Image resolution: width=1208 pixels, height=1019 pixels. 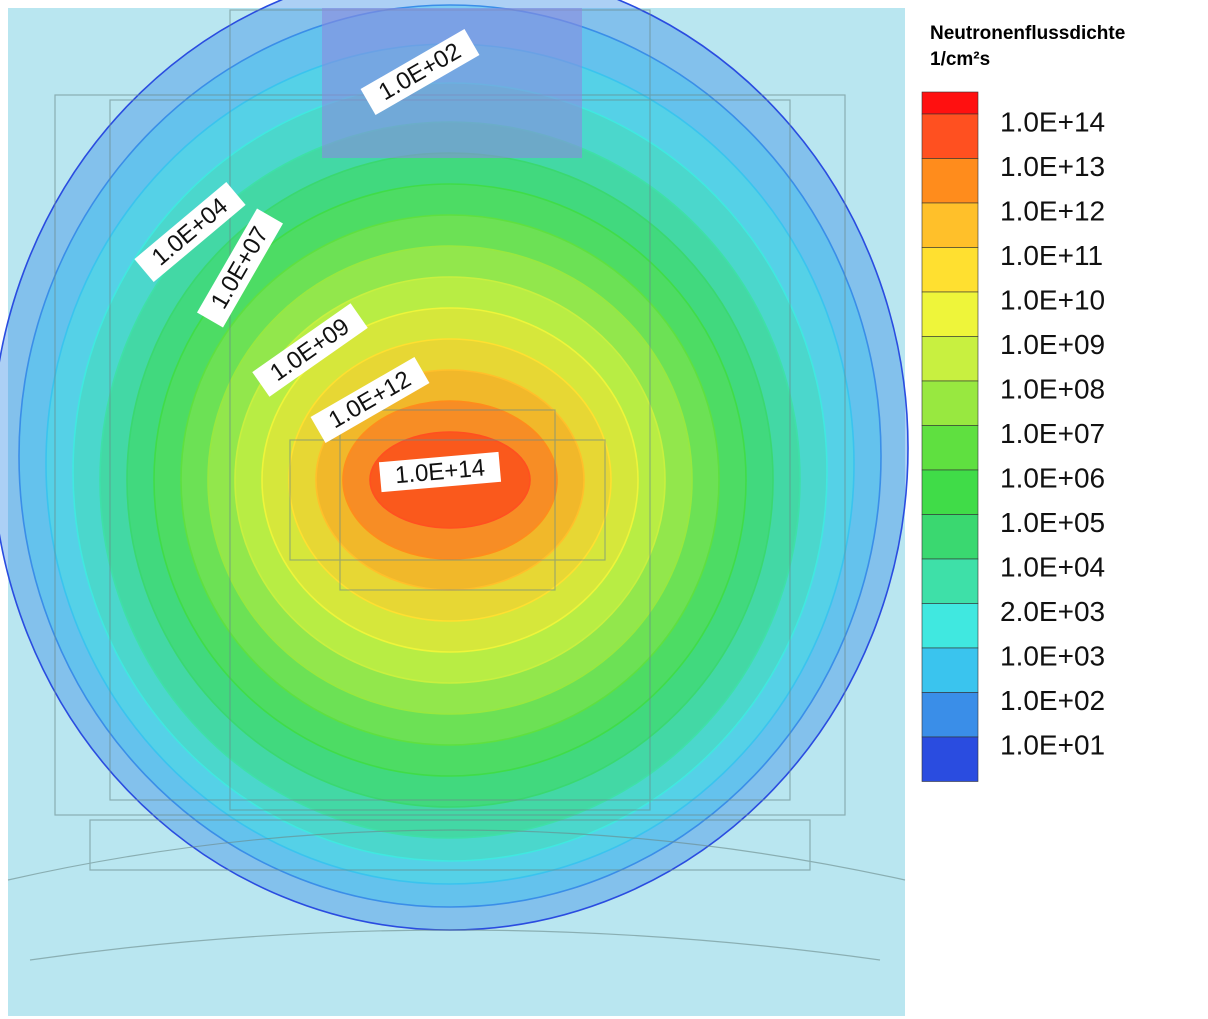 I want to click on legend-label: 1.0E+10, so click(x=1052, y=299).